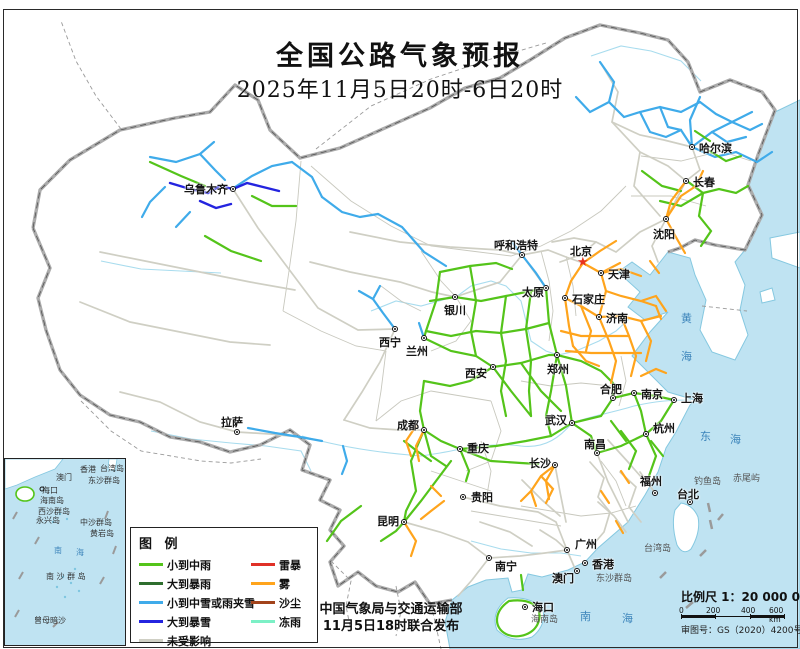 This screenshot has width=800, height=649. I want to click on legend-swatch-lightsnow, so click(151, 602).